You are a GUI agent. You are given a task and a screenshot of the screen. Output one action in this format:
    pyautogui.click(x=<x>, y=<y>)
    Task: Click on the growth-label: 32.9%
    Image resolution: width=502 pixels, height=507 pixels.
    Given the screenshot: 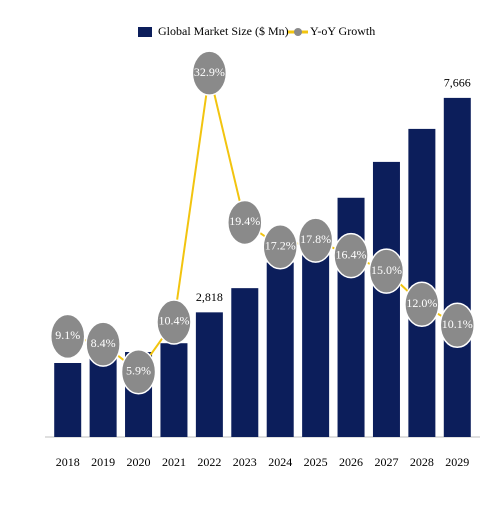 What is the action you would take?
    pyautogui.click(x=209, y=72)
    